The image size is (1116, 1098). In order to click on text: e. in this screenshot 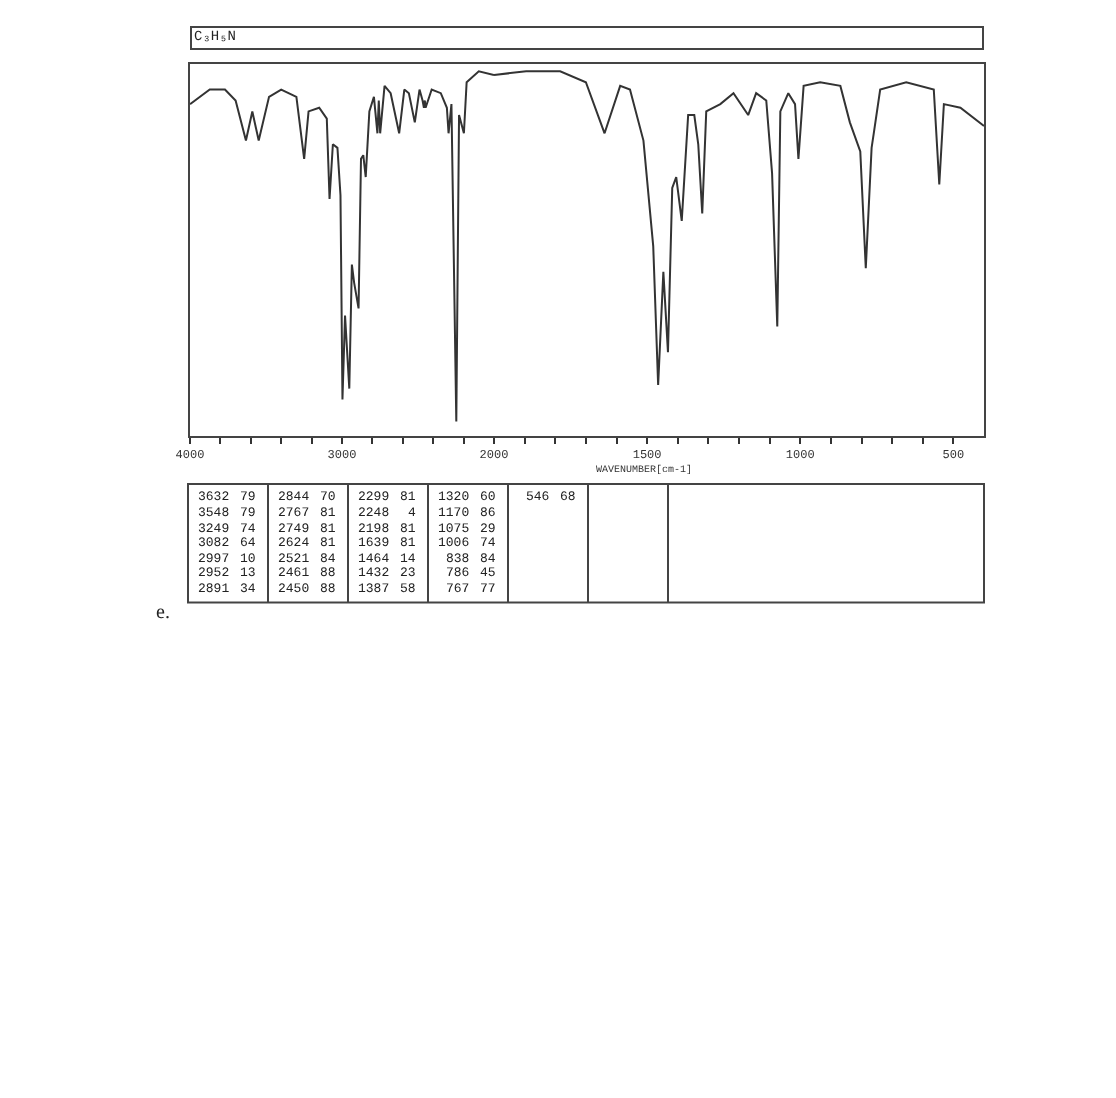, I will do `click(163, 613)`.